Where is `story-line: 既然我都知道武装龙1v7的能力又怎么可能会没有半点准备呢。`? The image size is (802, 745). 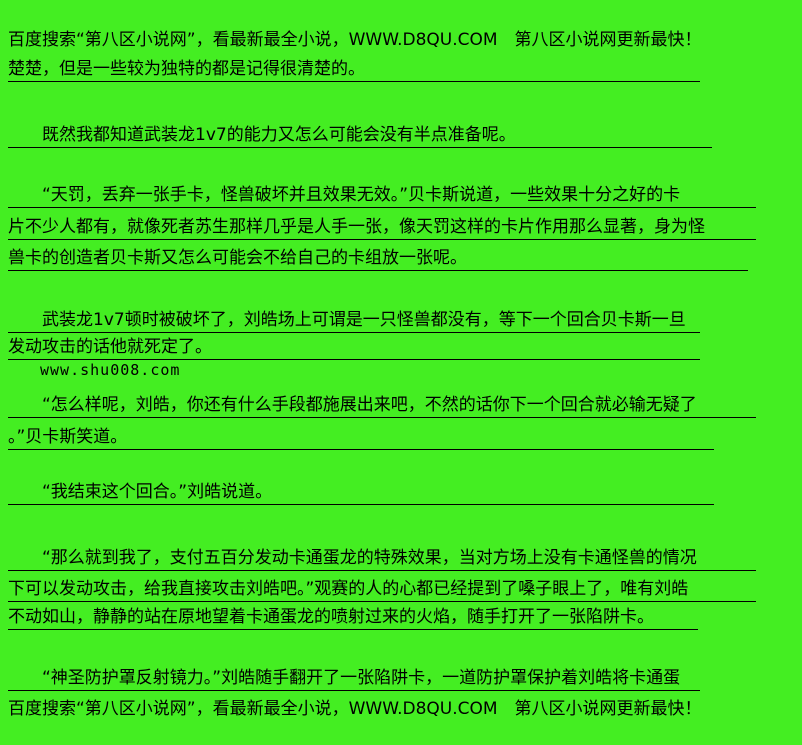
story-line: 既然我都知道武装龙1v7的能力又怎么可能会没有半点准备呢。 is located at coordinates (360, 136).